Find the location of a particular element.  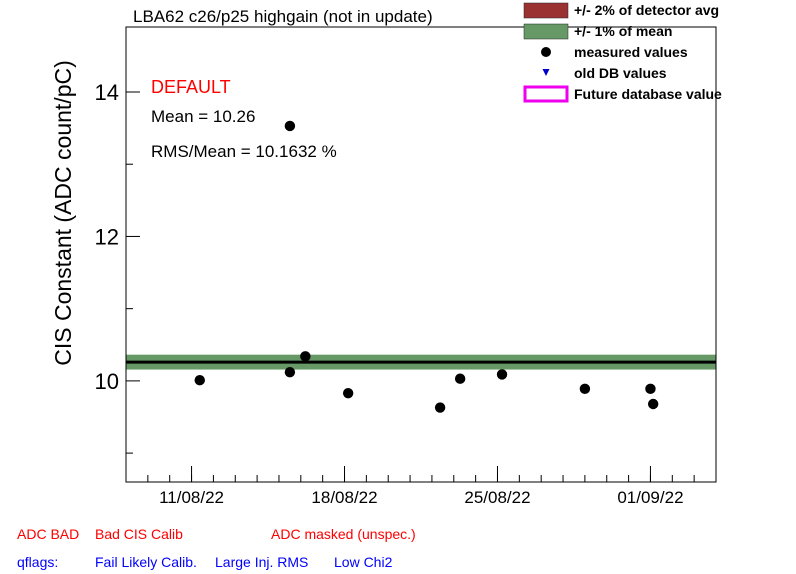

legend-label-2pct-band: +/- 2% of detector avg is located at coordinates (646, 10).